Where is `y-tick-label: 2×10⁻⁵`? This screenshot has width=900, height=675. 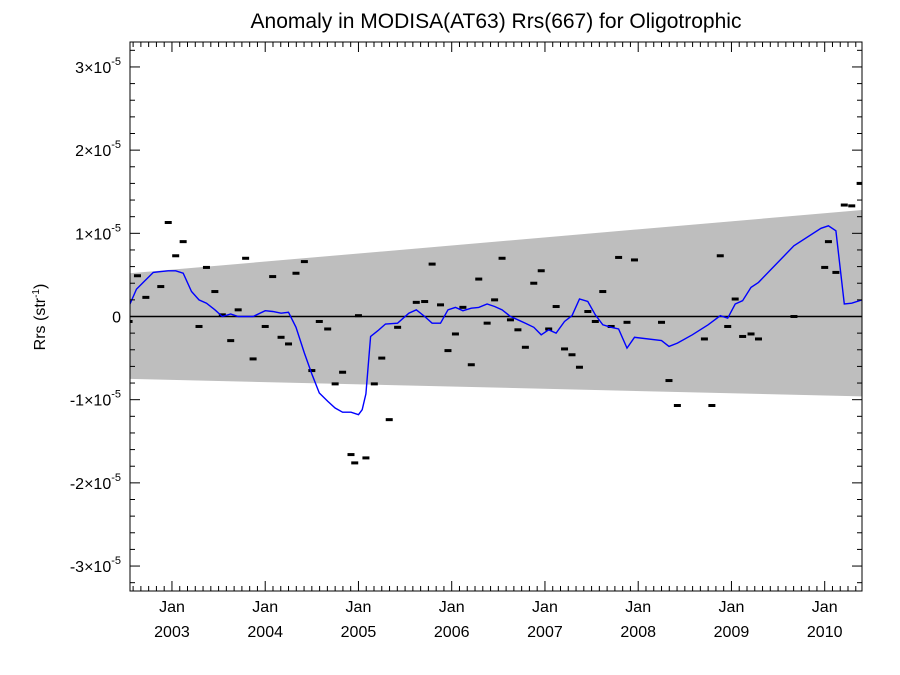 y-tick-label: 2×10⁻⁵ is located at coordinates (98, 149).